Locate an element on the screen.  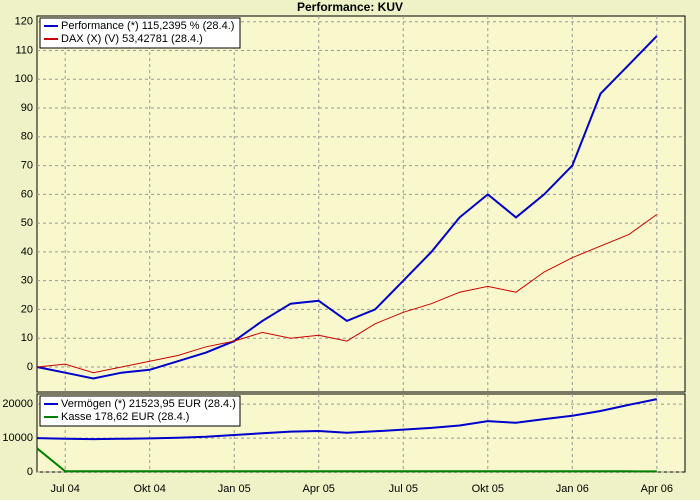
x-tick-label: Apr 05 is located at coordinates (319, 489).